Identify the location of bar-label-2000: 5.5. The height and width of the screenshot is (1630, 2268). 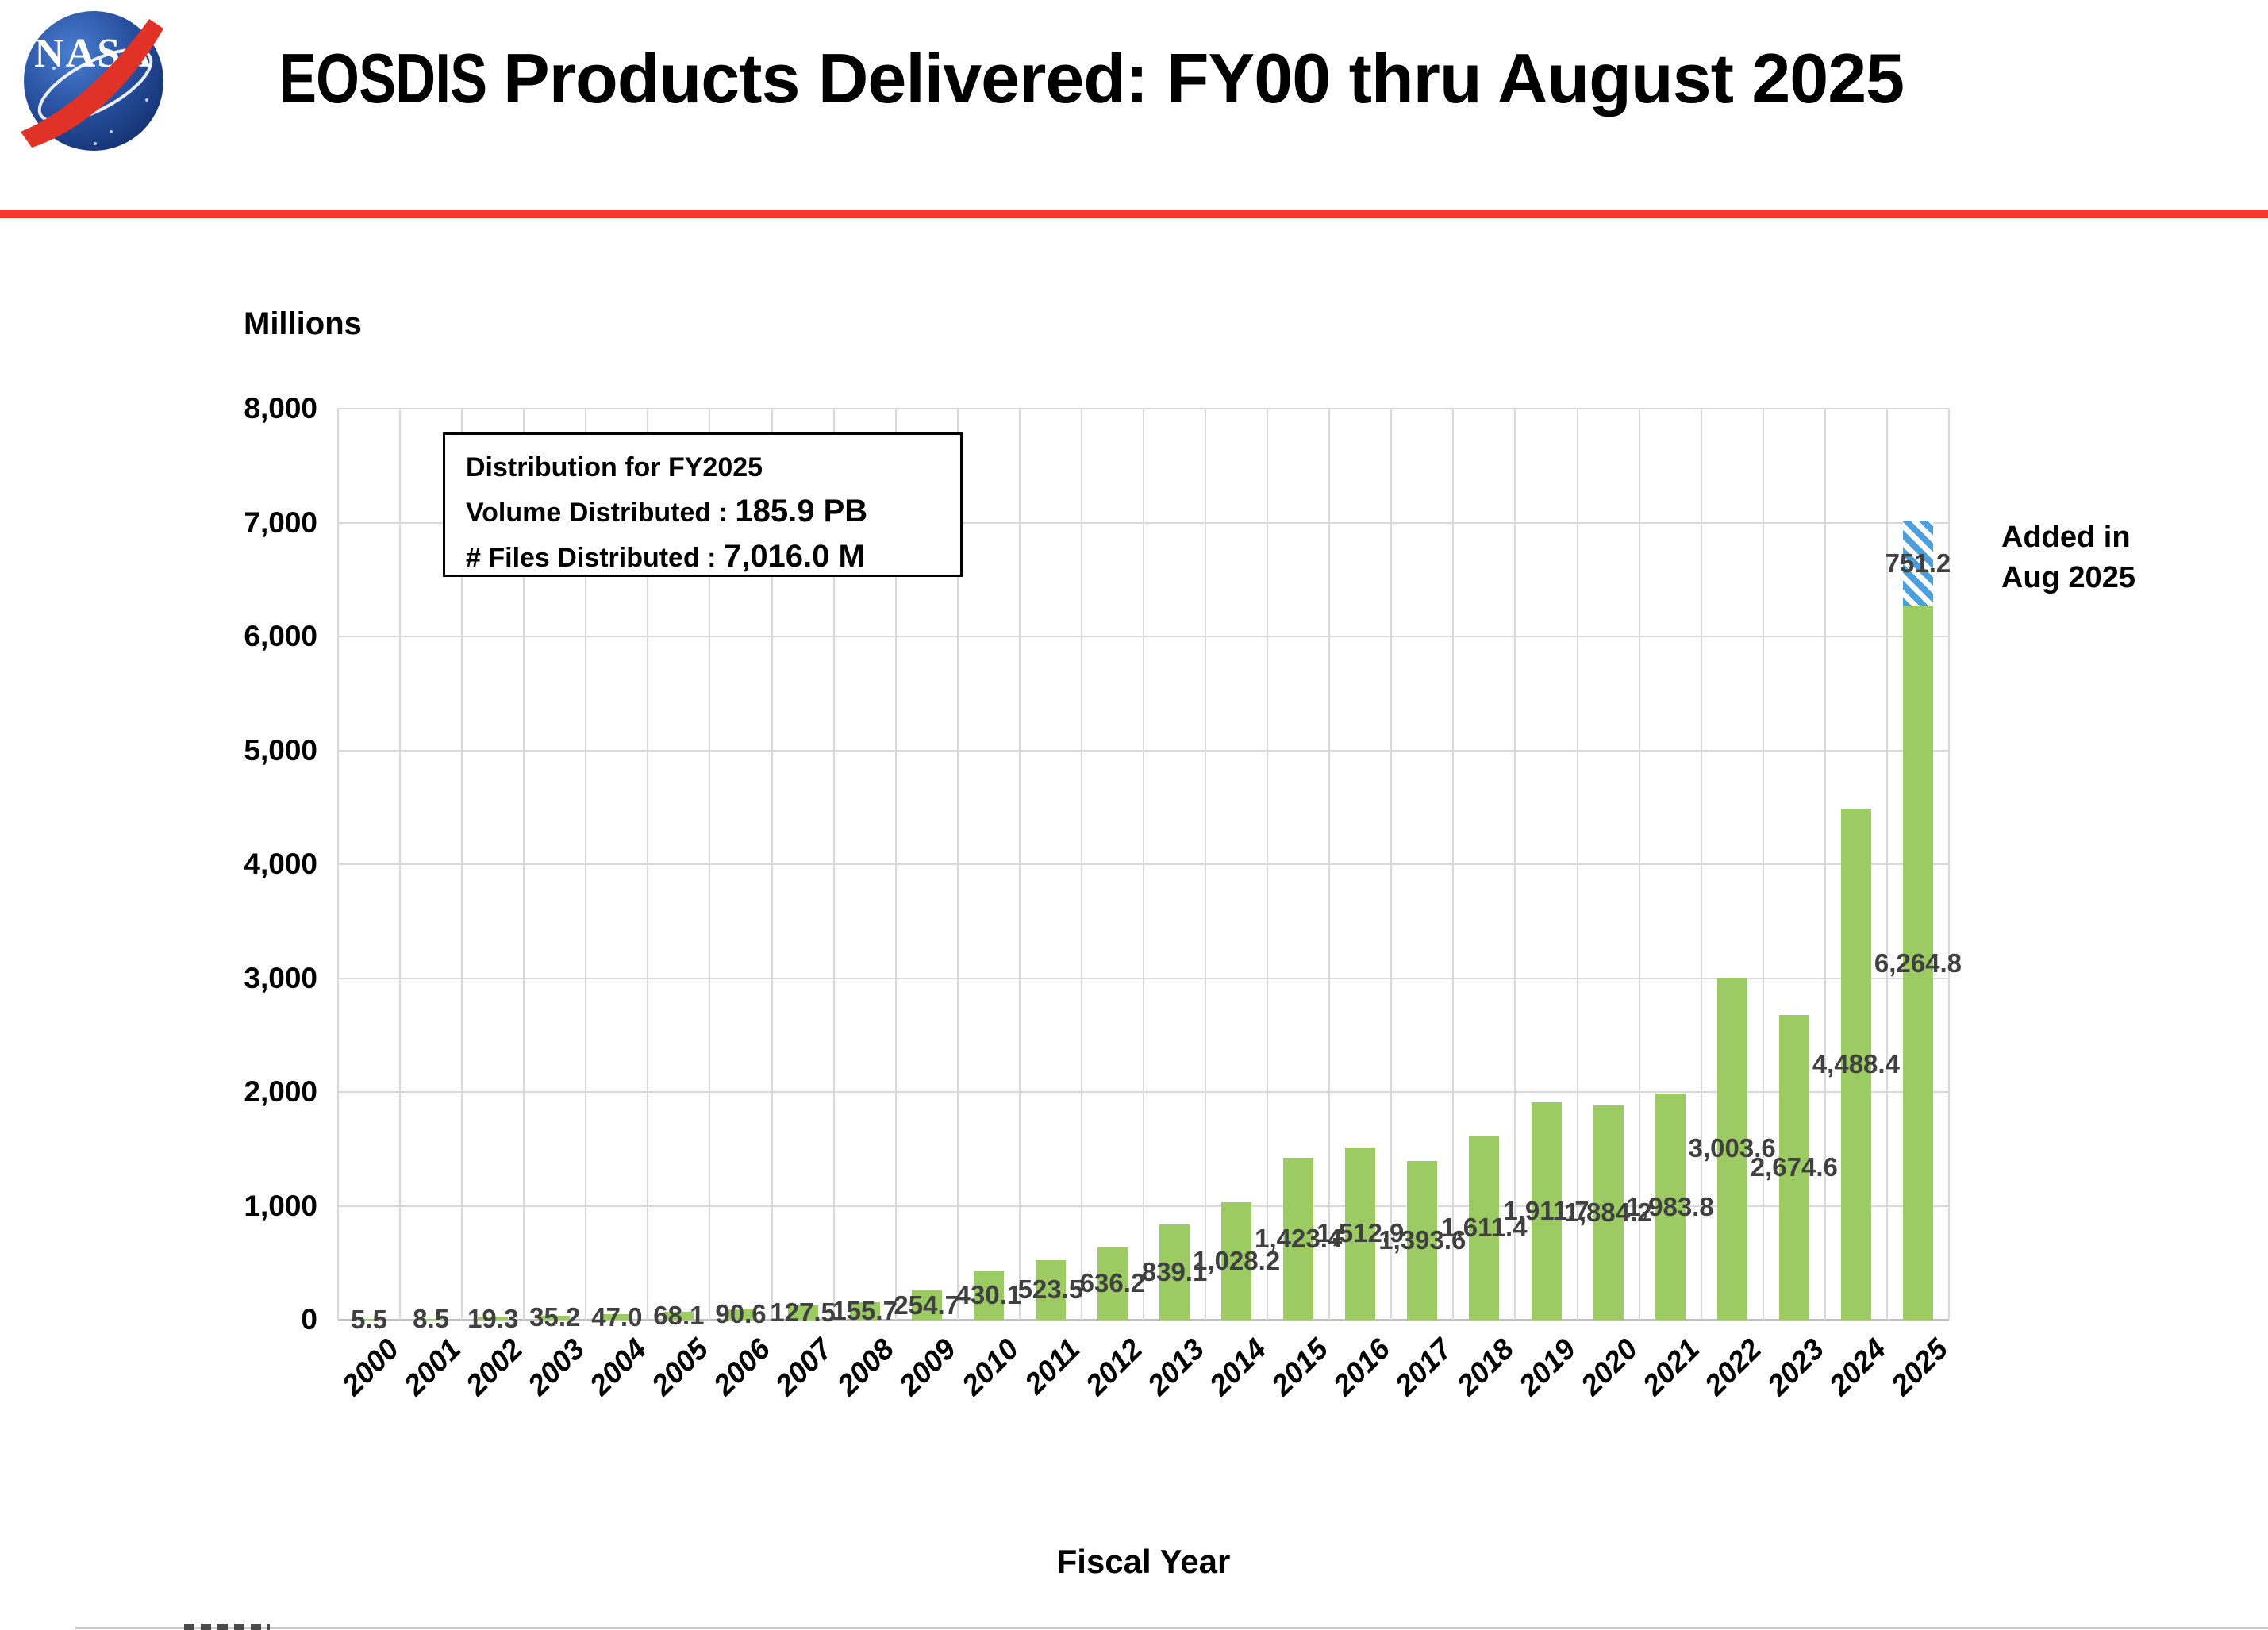
(369, 1319).